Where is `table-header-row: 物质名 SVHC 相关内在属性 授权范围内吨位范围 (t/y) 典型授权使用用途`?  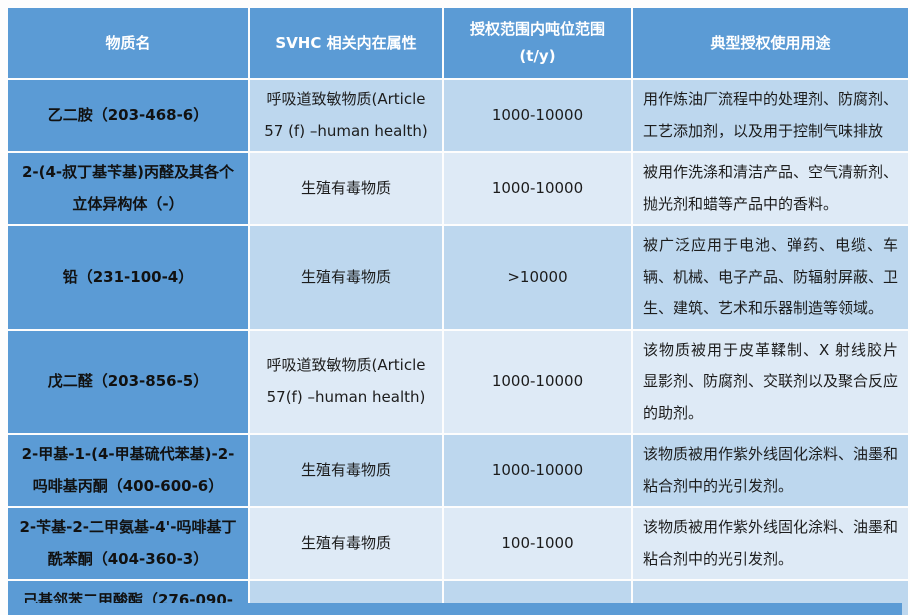
table-header-row: 物质名 SVHC 相关内在属性 授权范围内吨位范围 (t/y) 典型授权使用用途 is located at coordinates (458, 43).